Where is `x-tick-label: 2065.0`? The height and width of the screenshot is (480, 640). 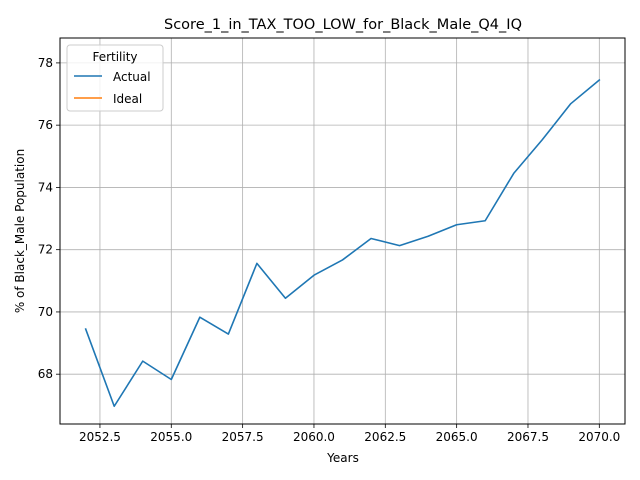
x-tick-label: 2065.0 is located at coordinates (457, 437).